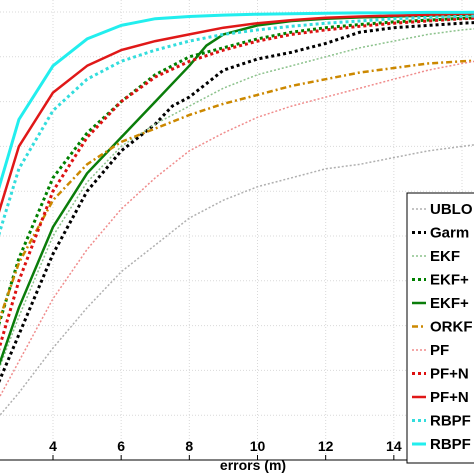 The image size is (474, 474). I want to click on legend-box, so click(440, 328).